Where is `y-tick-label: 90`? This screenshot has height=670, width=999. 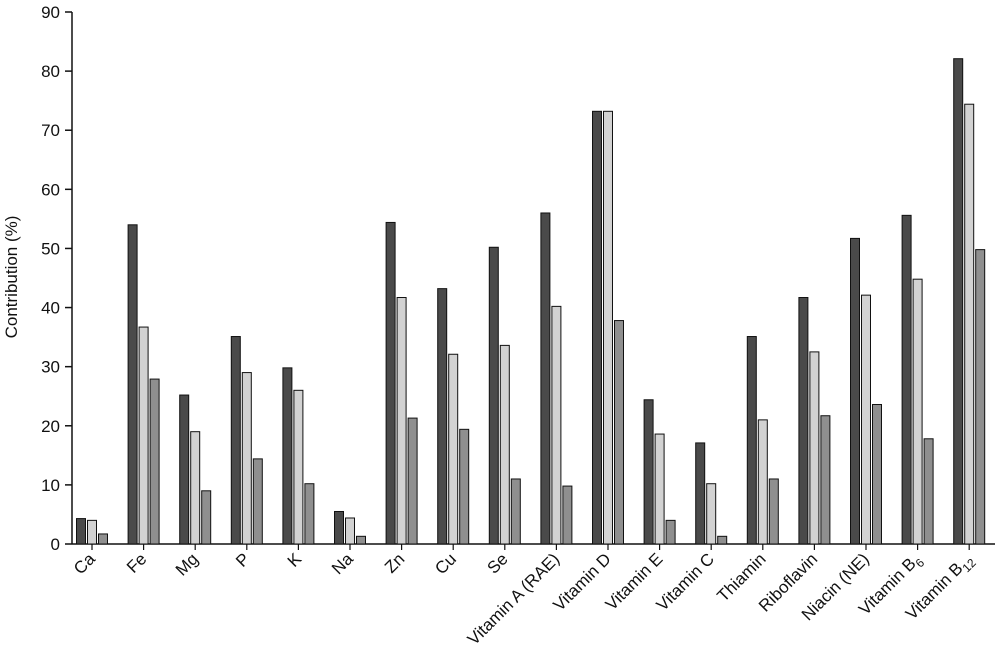
y-tick-label: 90 is located at coordinates (50, 12).